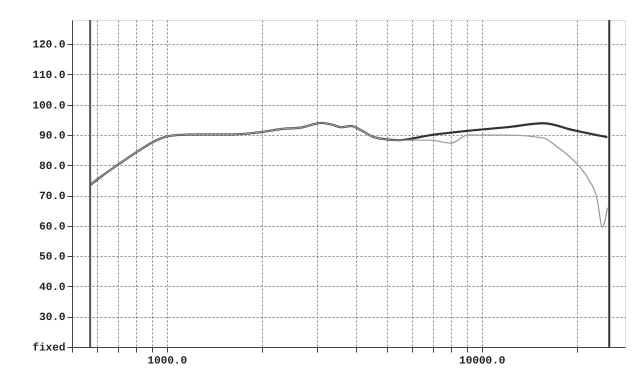 This screenshot has height=389, width=640. I want to click on y-tick-label: 110.0, so click(49, 76).